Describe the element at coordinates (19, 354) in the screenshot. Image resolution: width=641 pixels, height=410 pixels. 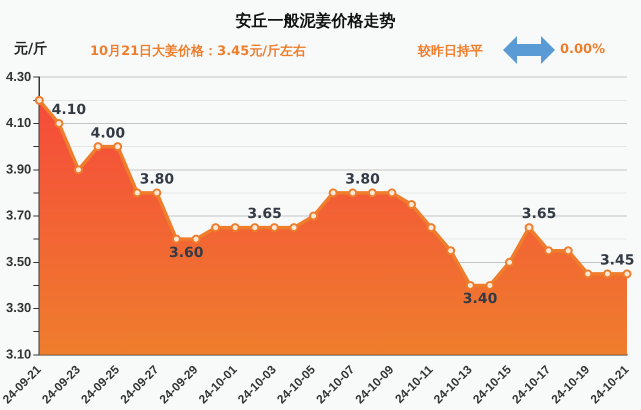
I see `y-tick-label: 3.10` at that location.